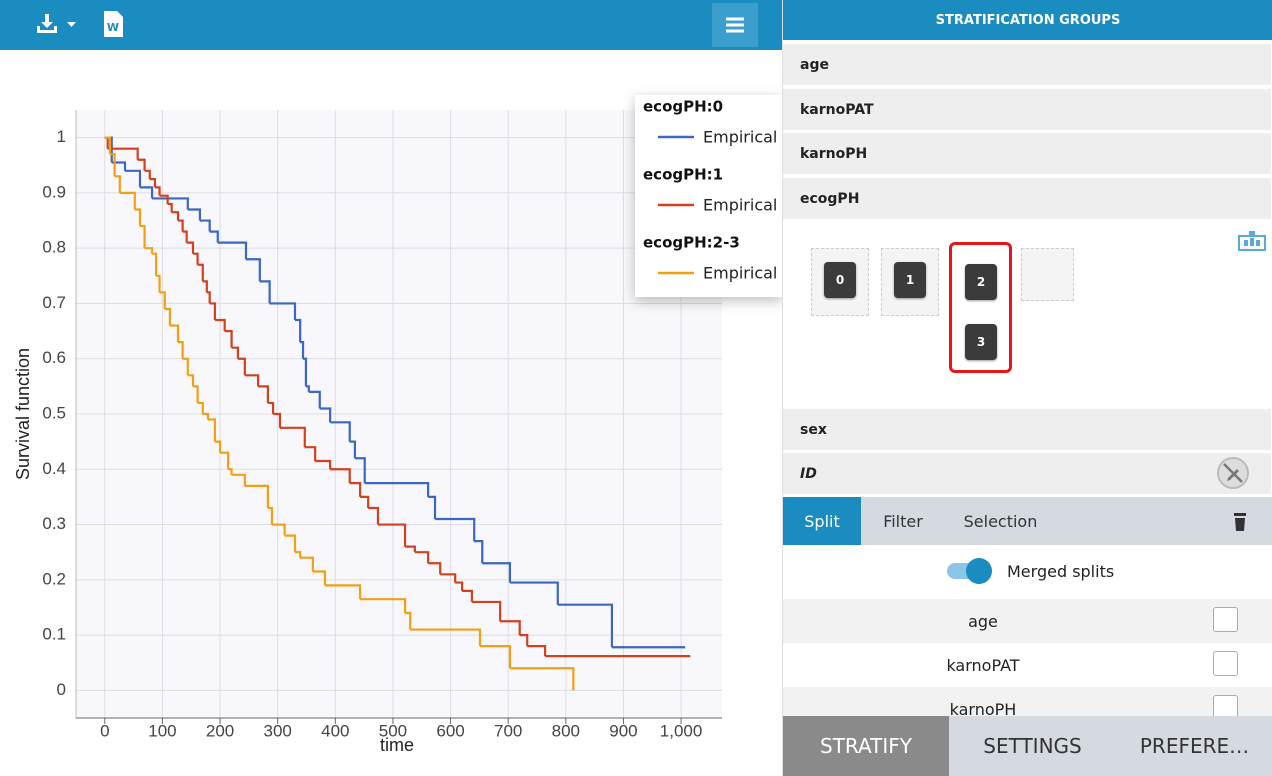 Image resolution: width=1272 pixels, height=776 pixels. I want to click on tab: Split, so click(822, 521).